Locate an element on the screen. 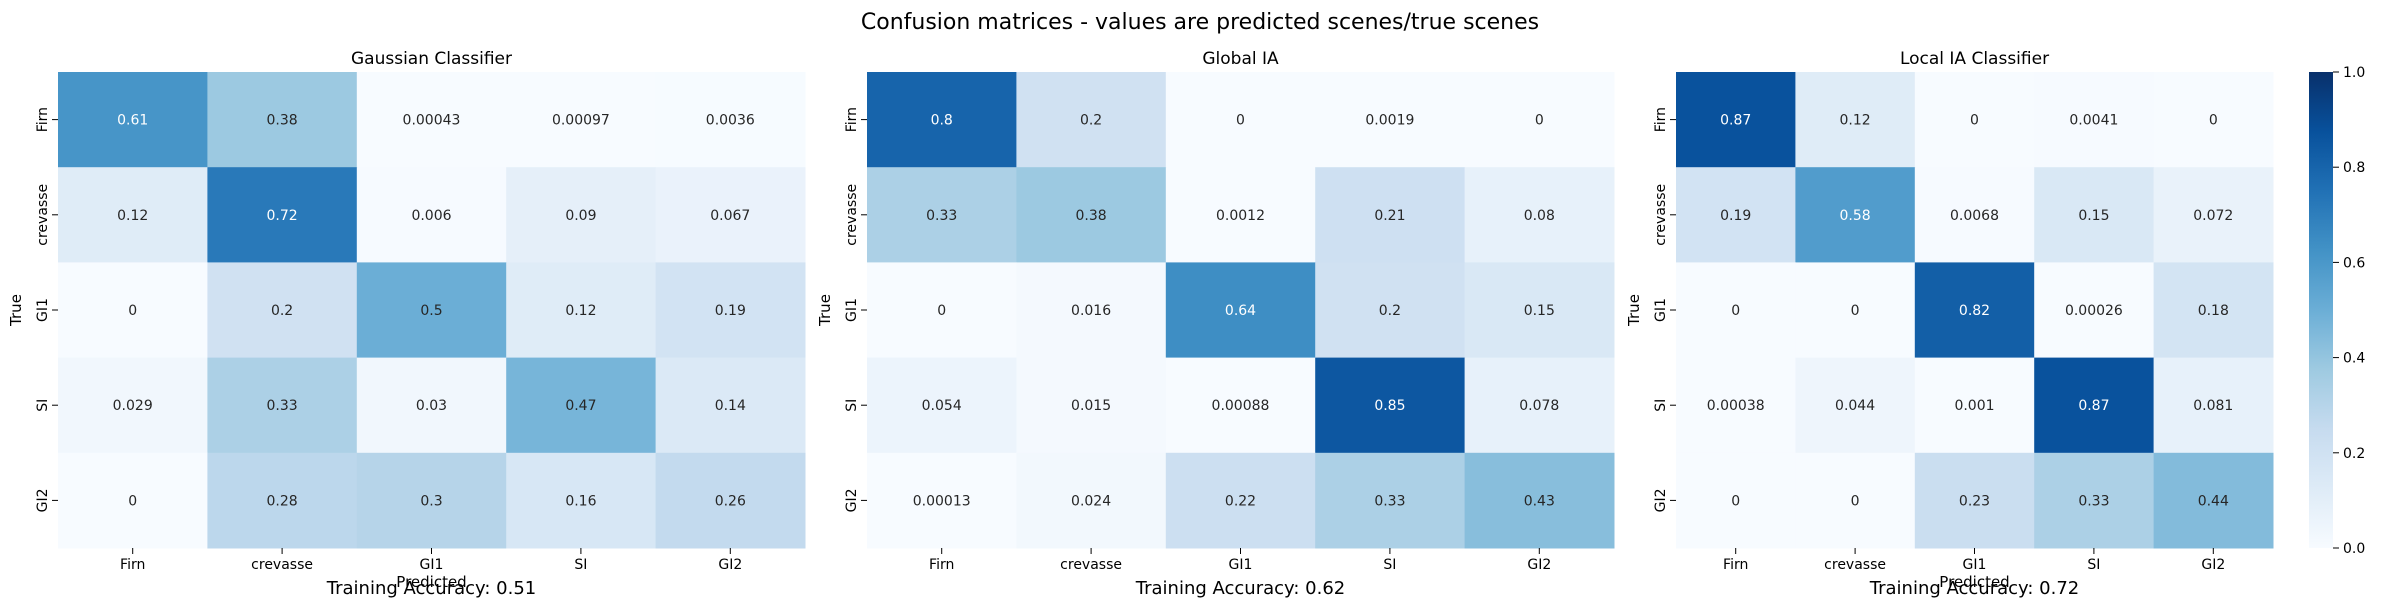  cell-value-label: 0.015 is located at coordinates (1091, 406).